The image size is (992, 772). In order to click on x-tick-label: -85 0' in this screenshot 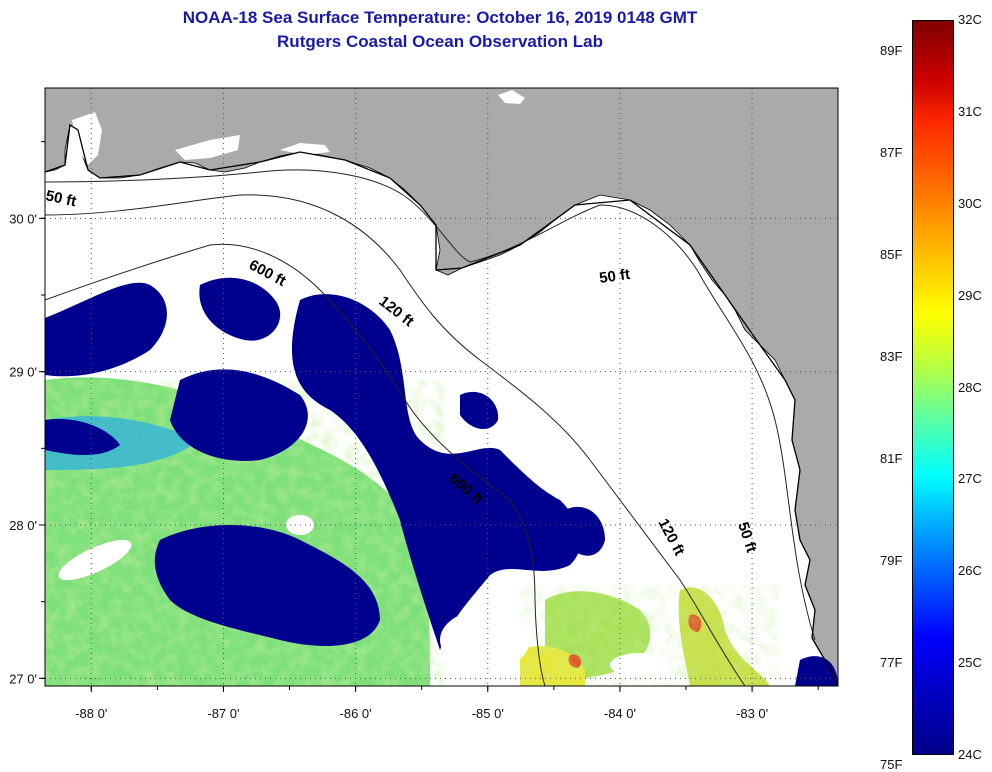, I will do `click(488, 713)`.